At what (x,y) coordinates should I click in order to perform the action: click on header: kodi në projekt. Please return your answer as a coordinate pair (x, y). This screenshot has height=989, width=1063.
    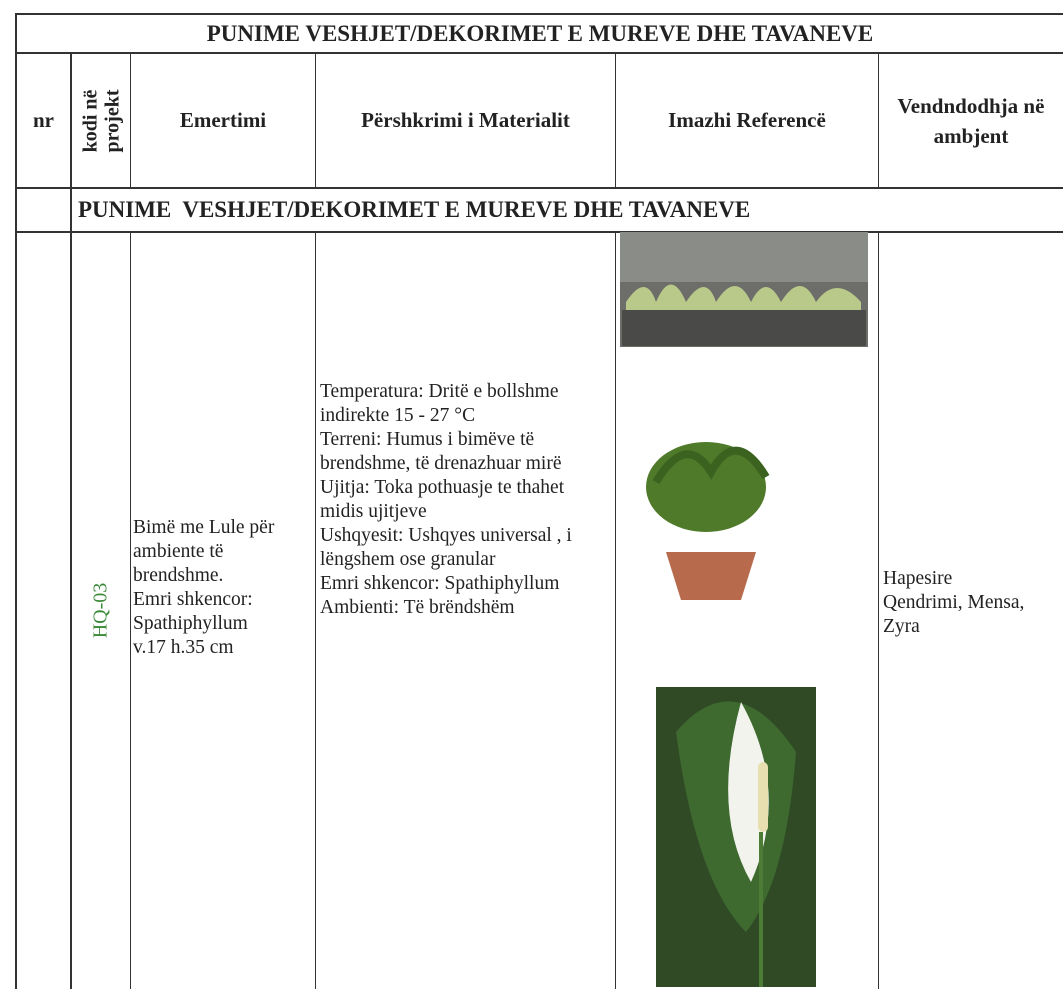
    Looking at the image, I should click on (101, 120).